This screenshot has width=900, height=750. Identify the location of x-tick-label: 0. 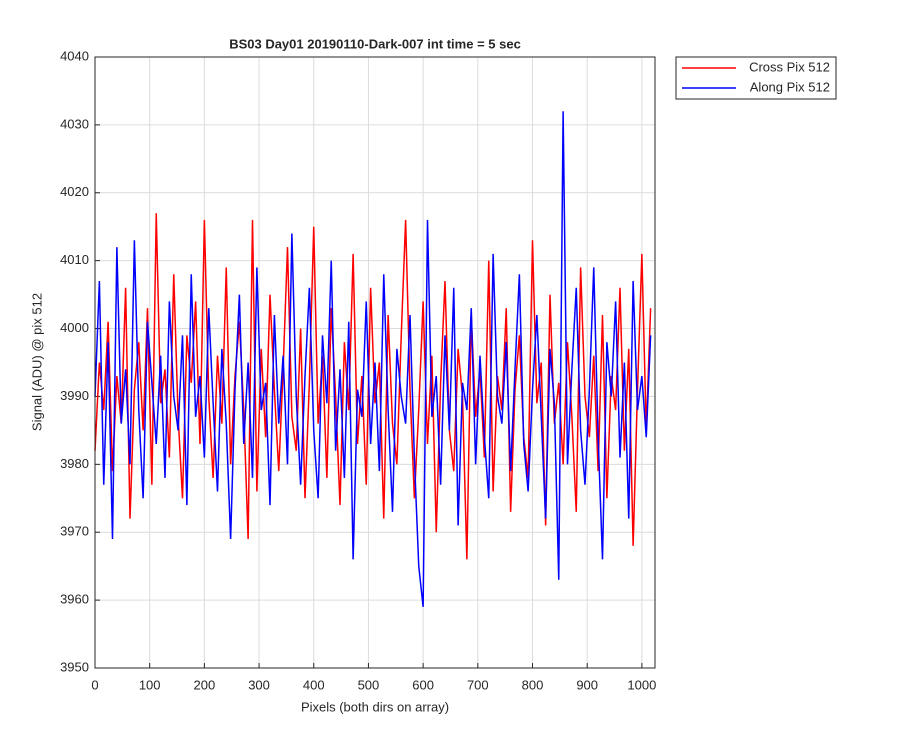
(94, 684).